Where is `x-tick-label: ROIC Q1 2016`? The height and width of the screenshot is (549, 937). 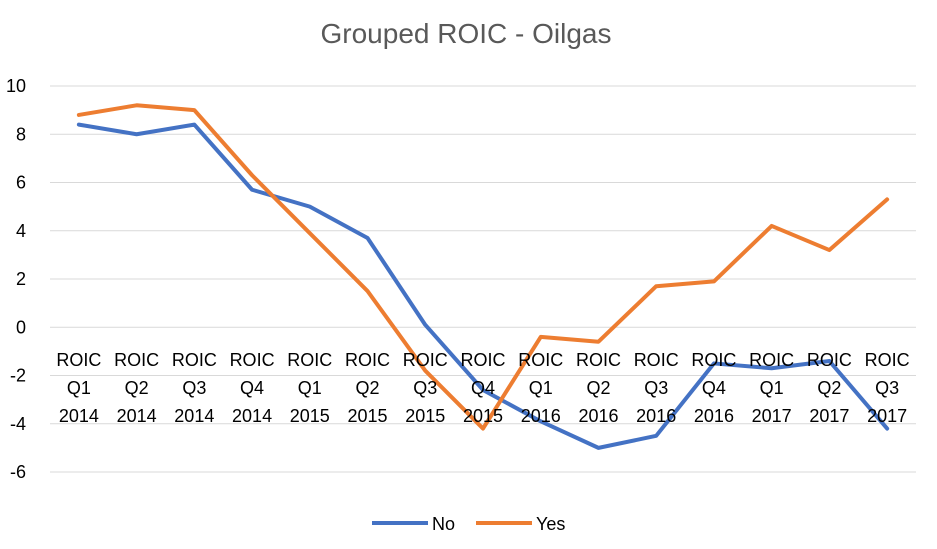
x-tick-label: ROIC Q1 2016 is located at coordinates (540, 388).